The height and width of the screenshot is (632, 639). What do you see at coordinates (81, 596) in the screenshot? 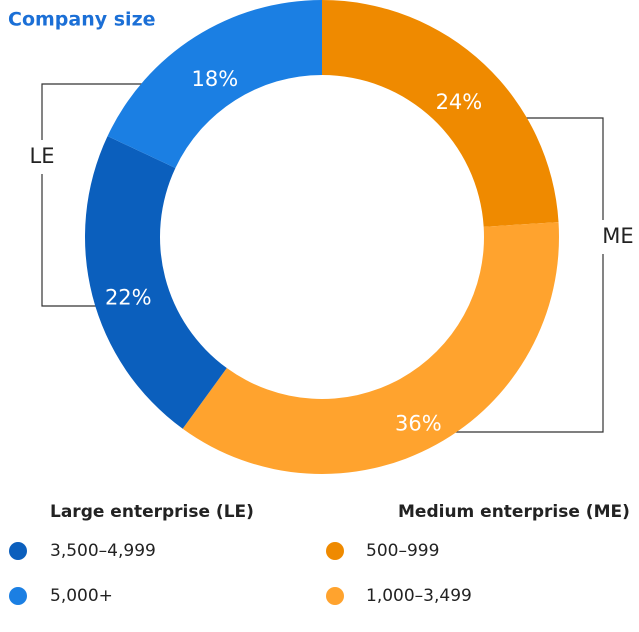
I see `legend-label: 5,000+` at bounding box center [81, 596].